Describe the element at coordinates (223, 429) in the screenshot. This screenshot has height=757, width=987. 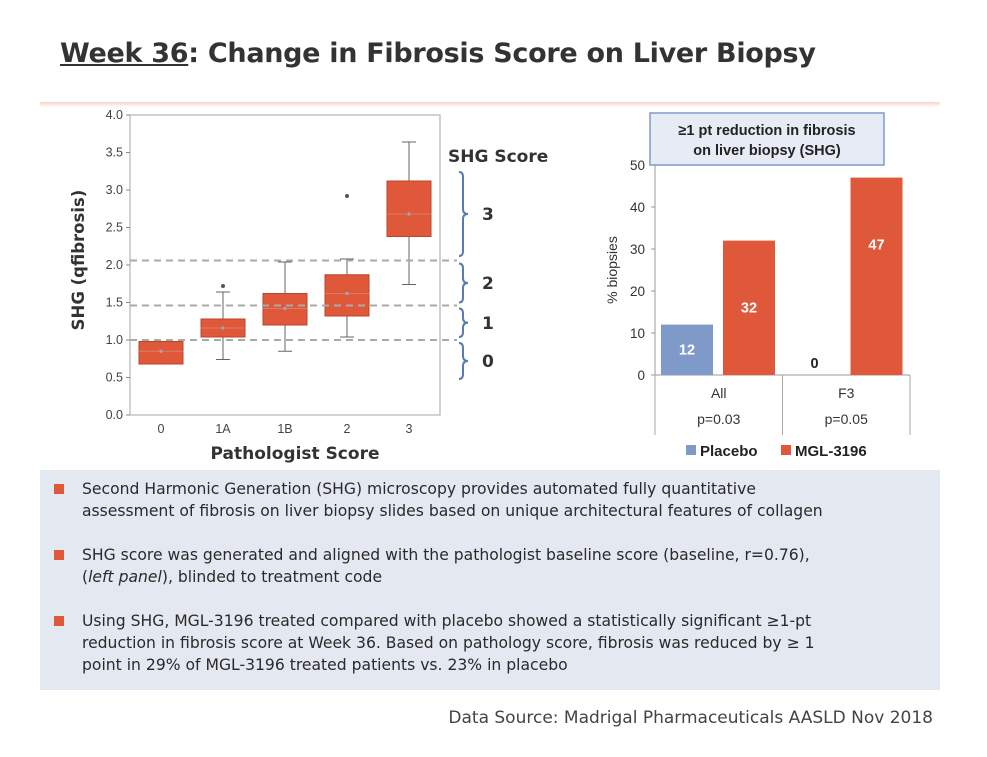
I see `x-tick-label: 1A` at that location.